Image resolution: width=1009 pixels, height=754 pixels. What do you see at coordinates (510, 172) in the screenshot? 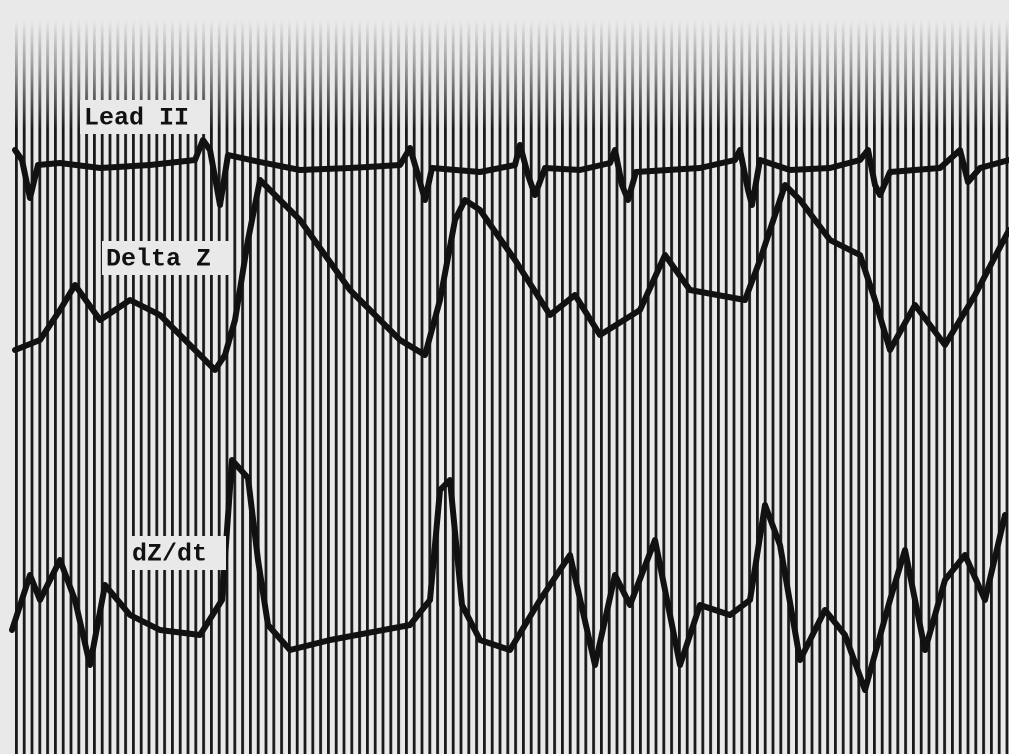
I see `lead-ii-trace` at bounding box center [510, 172].